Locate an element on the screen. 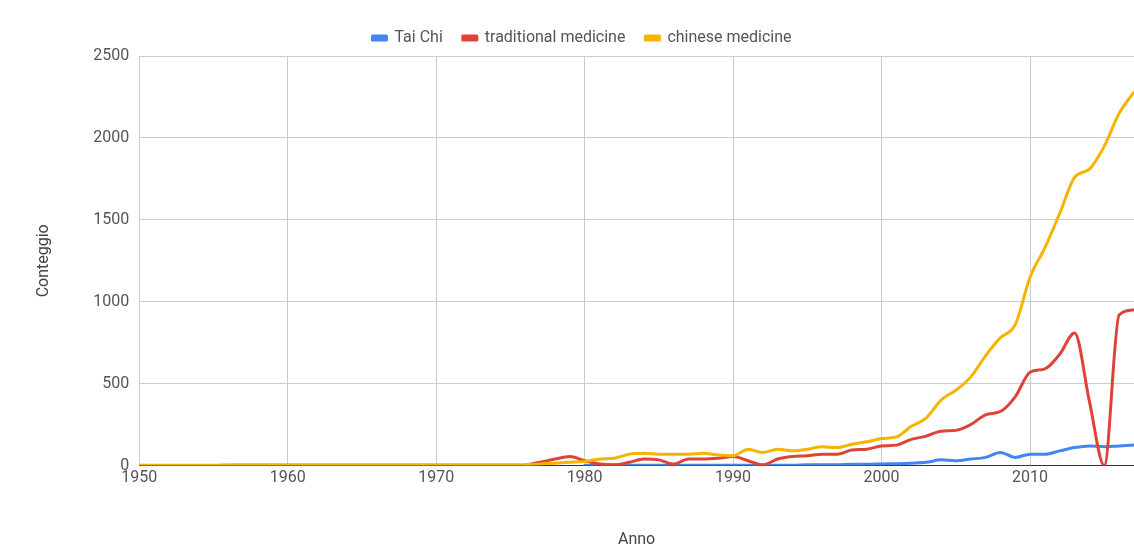  y-tick-label: 2500 is located at coordinates (111, 54).